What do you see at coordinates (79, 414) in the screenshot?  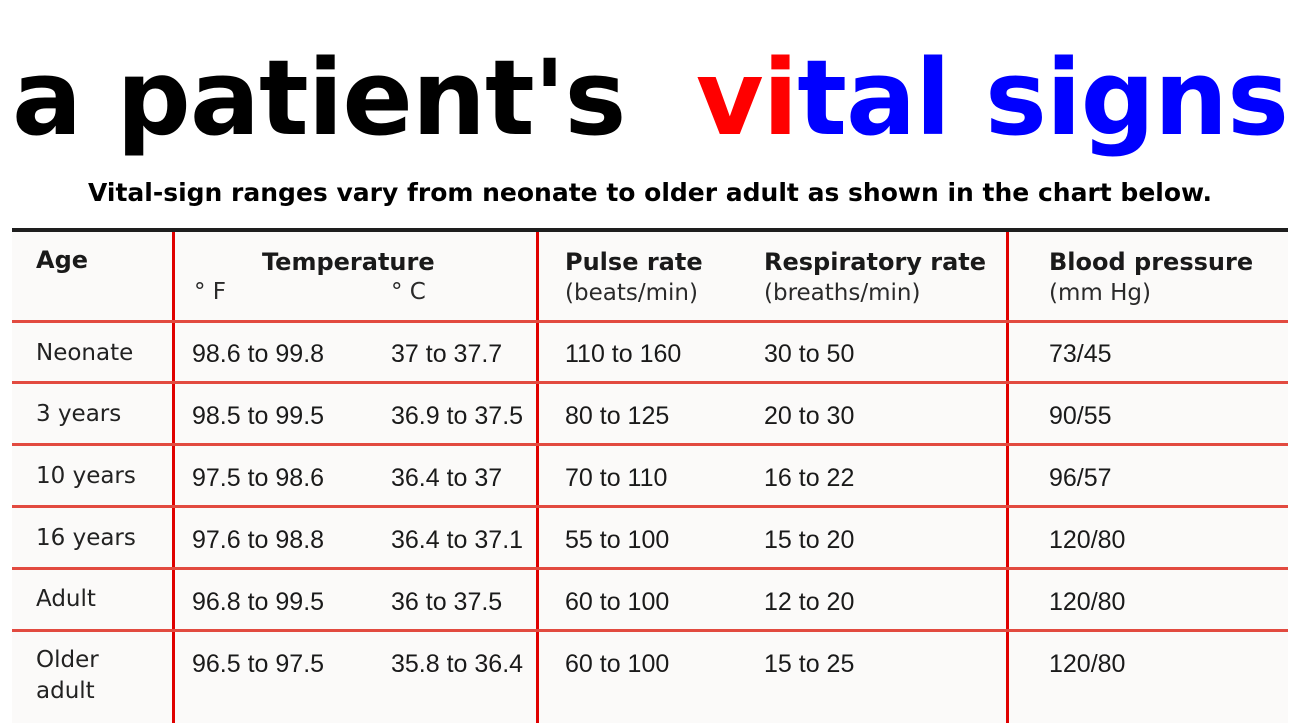 I see `row-age: 3 years` at bounding box center [79, 414].